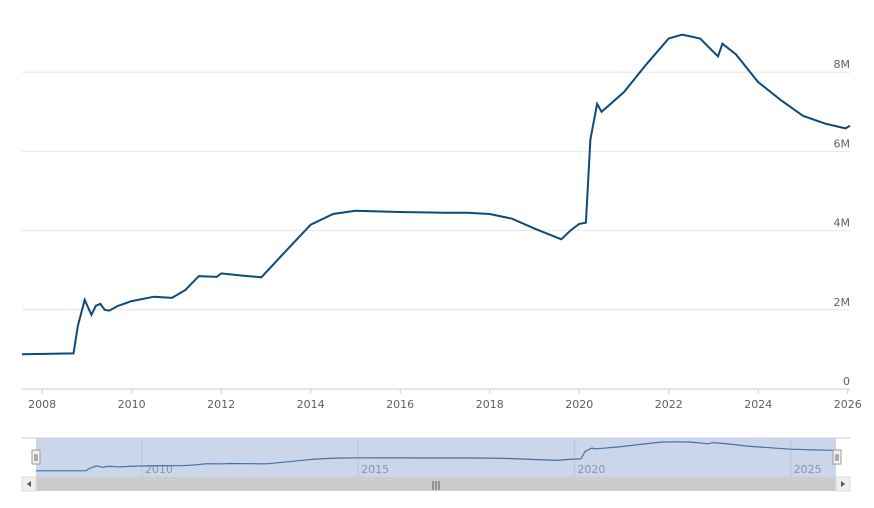 This screenshot has width=874, height=508. Describe the element at coordinates (837, 457) in the screenshot. I see `navigator-handle-right` at that location.